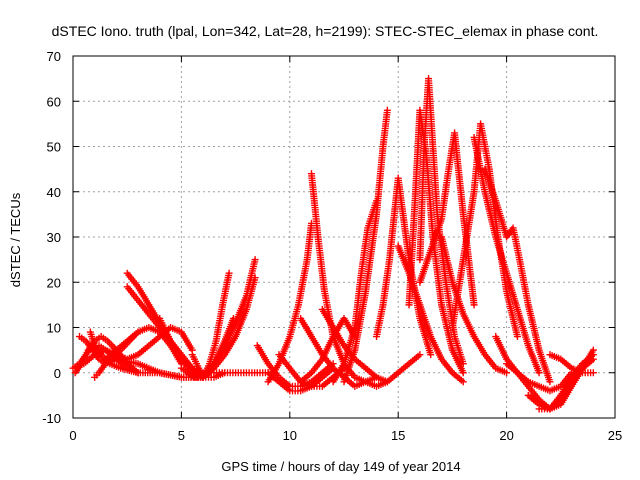 The height and width of the screenshot is (480, 640). What do you see at coordinates (54, 56) in the screenshot?
I see `y-tick-label: 70` at bounding box center [54, 56].